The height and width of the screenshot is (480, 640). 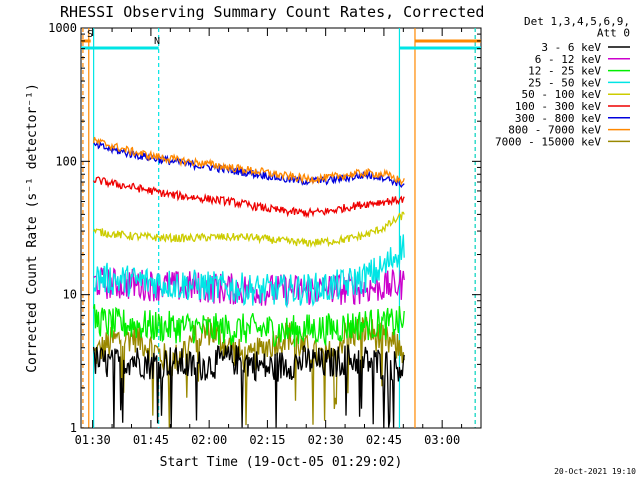 What do you see at coordinates (568, 59) in the screenshot?
I see `legend-label: 6 - 12 keV` at bounding box center [568, 59].